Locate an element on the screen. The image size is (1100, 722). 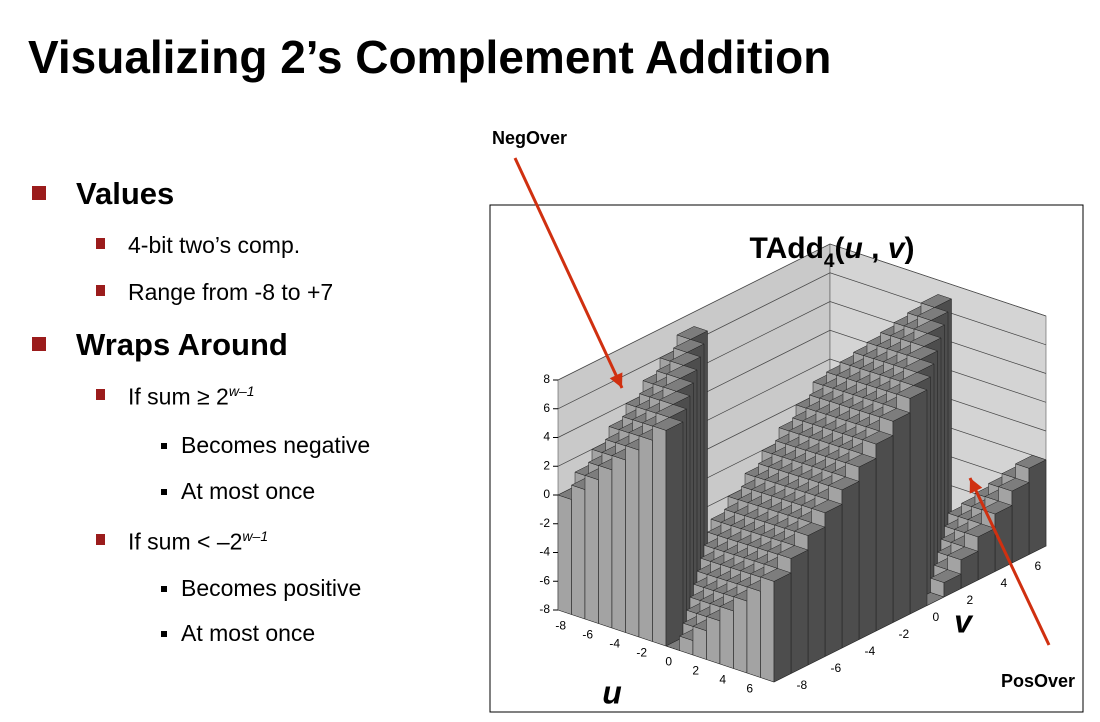
z-tick-label: -8 is located at coordinates (544, 609).